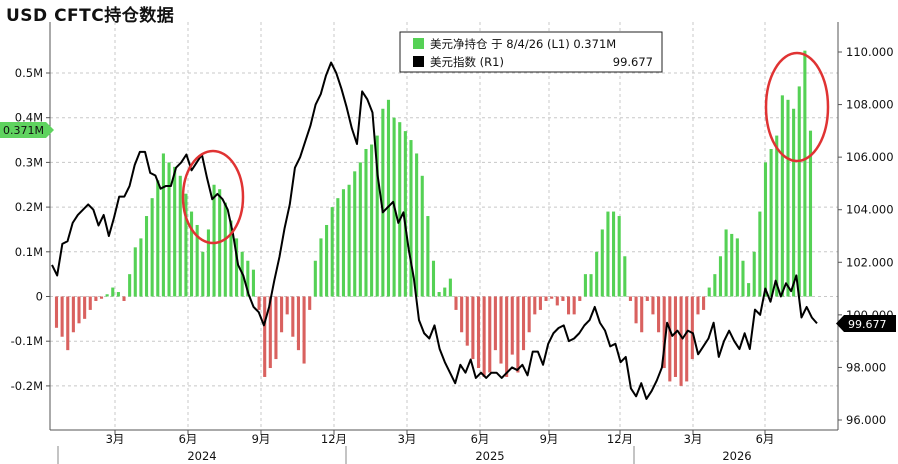 The height and width of the screenshot is (464, 898). Describe the element at coordinates (29, 162) in the screenshot. I see `left-tick-label: 0.3M` at that location.